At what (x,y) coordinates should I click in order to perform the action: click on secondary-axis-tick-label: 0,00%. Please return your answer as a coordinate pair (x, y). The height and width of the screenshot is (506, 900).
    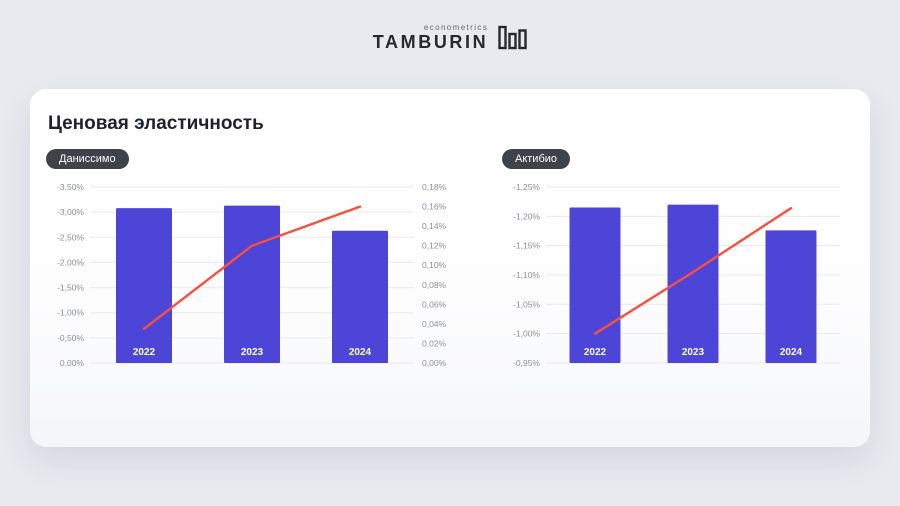
    Looking at the image, I should click on (434, 363).